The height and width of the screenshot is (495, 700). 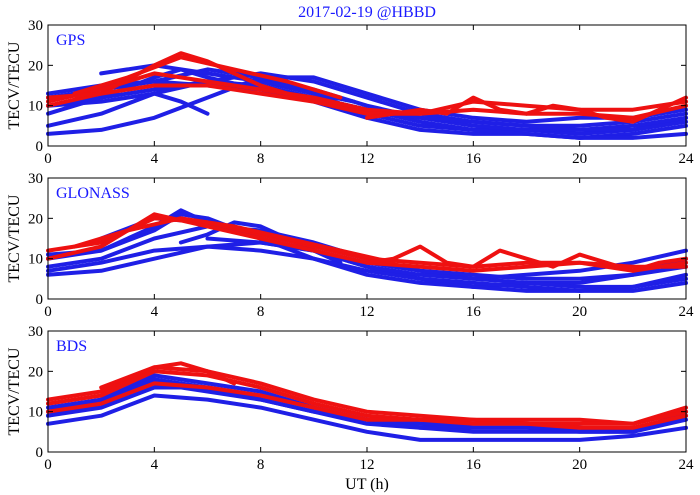 What do you see at coordinates (93, 193) in the screenshot?
I see `panel-label-glonass: GLONASS` at bounding box center [93, 193].